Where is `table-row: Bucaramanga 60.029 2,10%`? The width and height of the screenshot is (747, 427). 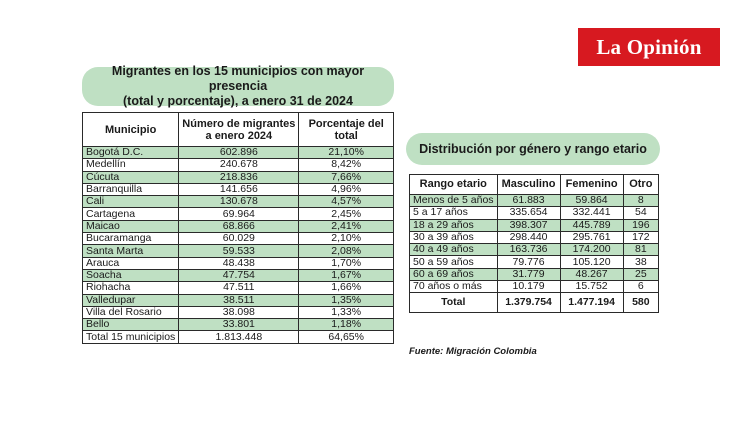
table-row: Bucaramanga 60.029 2,10% is located at coordinates (237, 239).